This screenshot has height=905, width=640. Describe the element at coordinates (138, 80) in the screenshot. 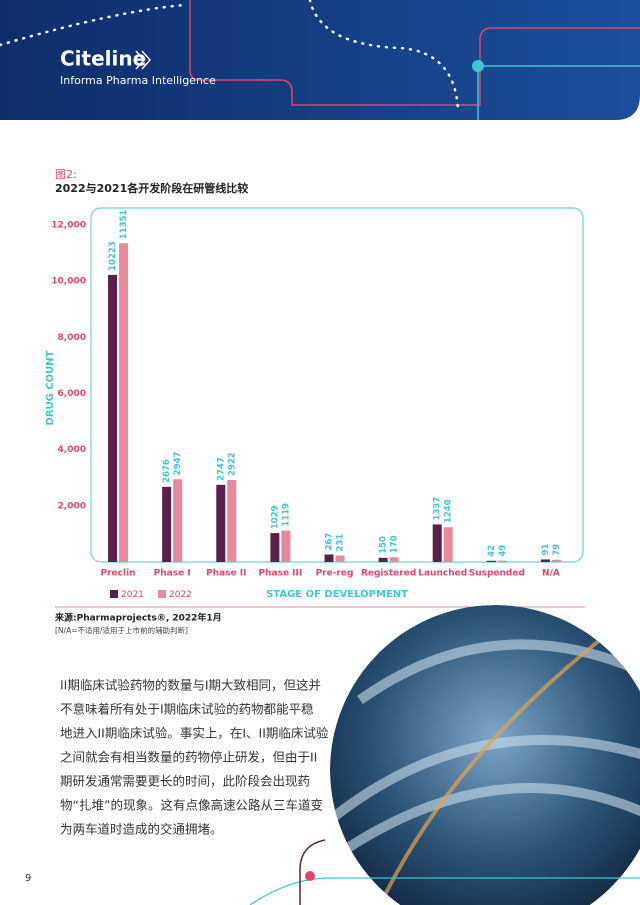

I see `brand-subtitle: Informa Pharma Intelligence` at that location.